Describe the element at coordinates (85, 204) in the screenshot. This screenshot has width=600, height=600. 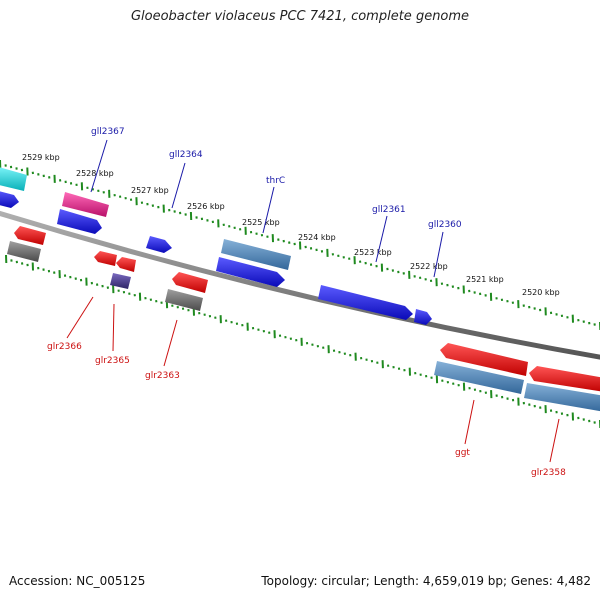
I see `gene-gll2367` at that location.